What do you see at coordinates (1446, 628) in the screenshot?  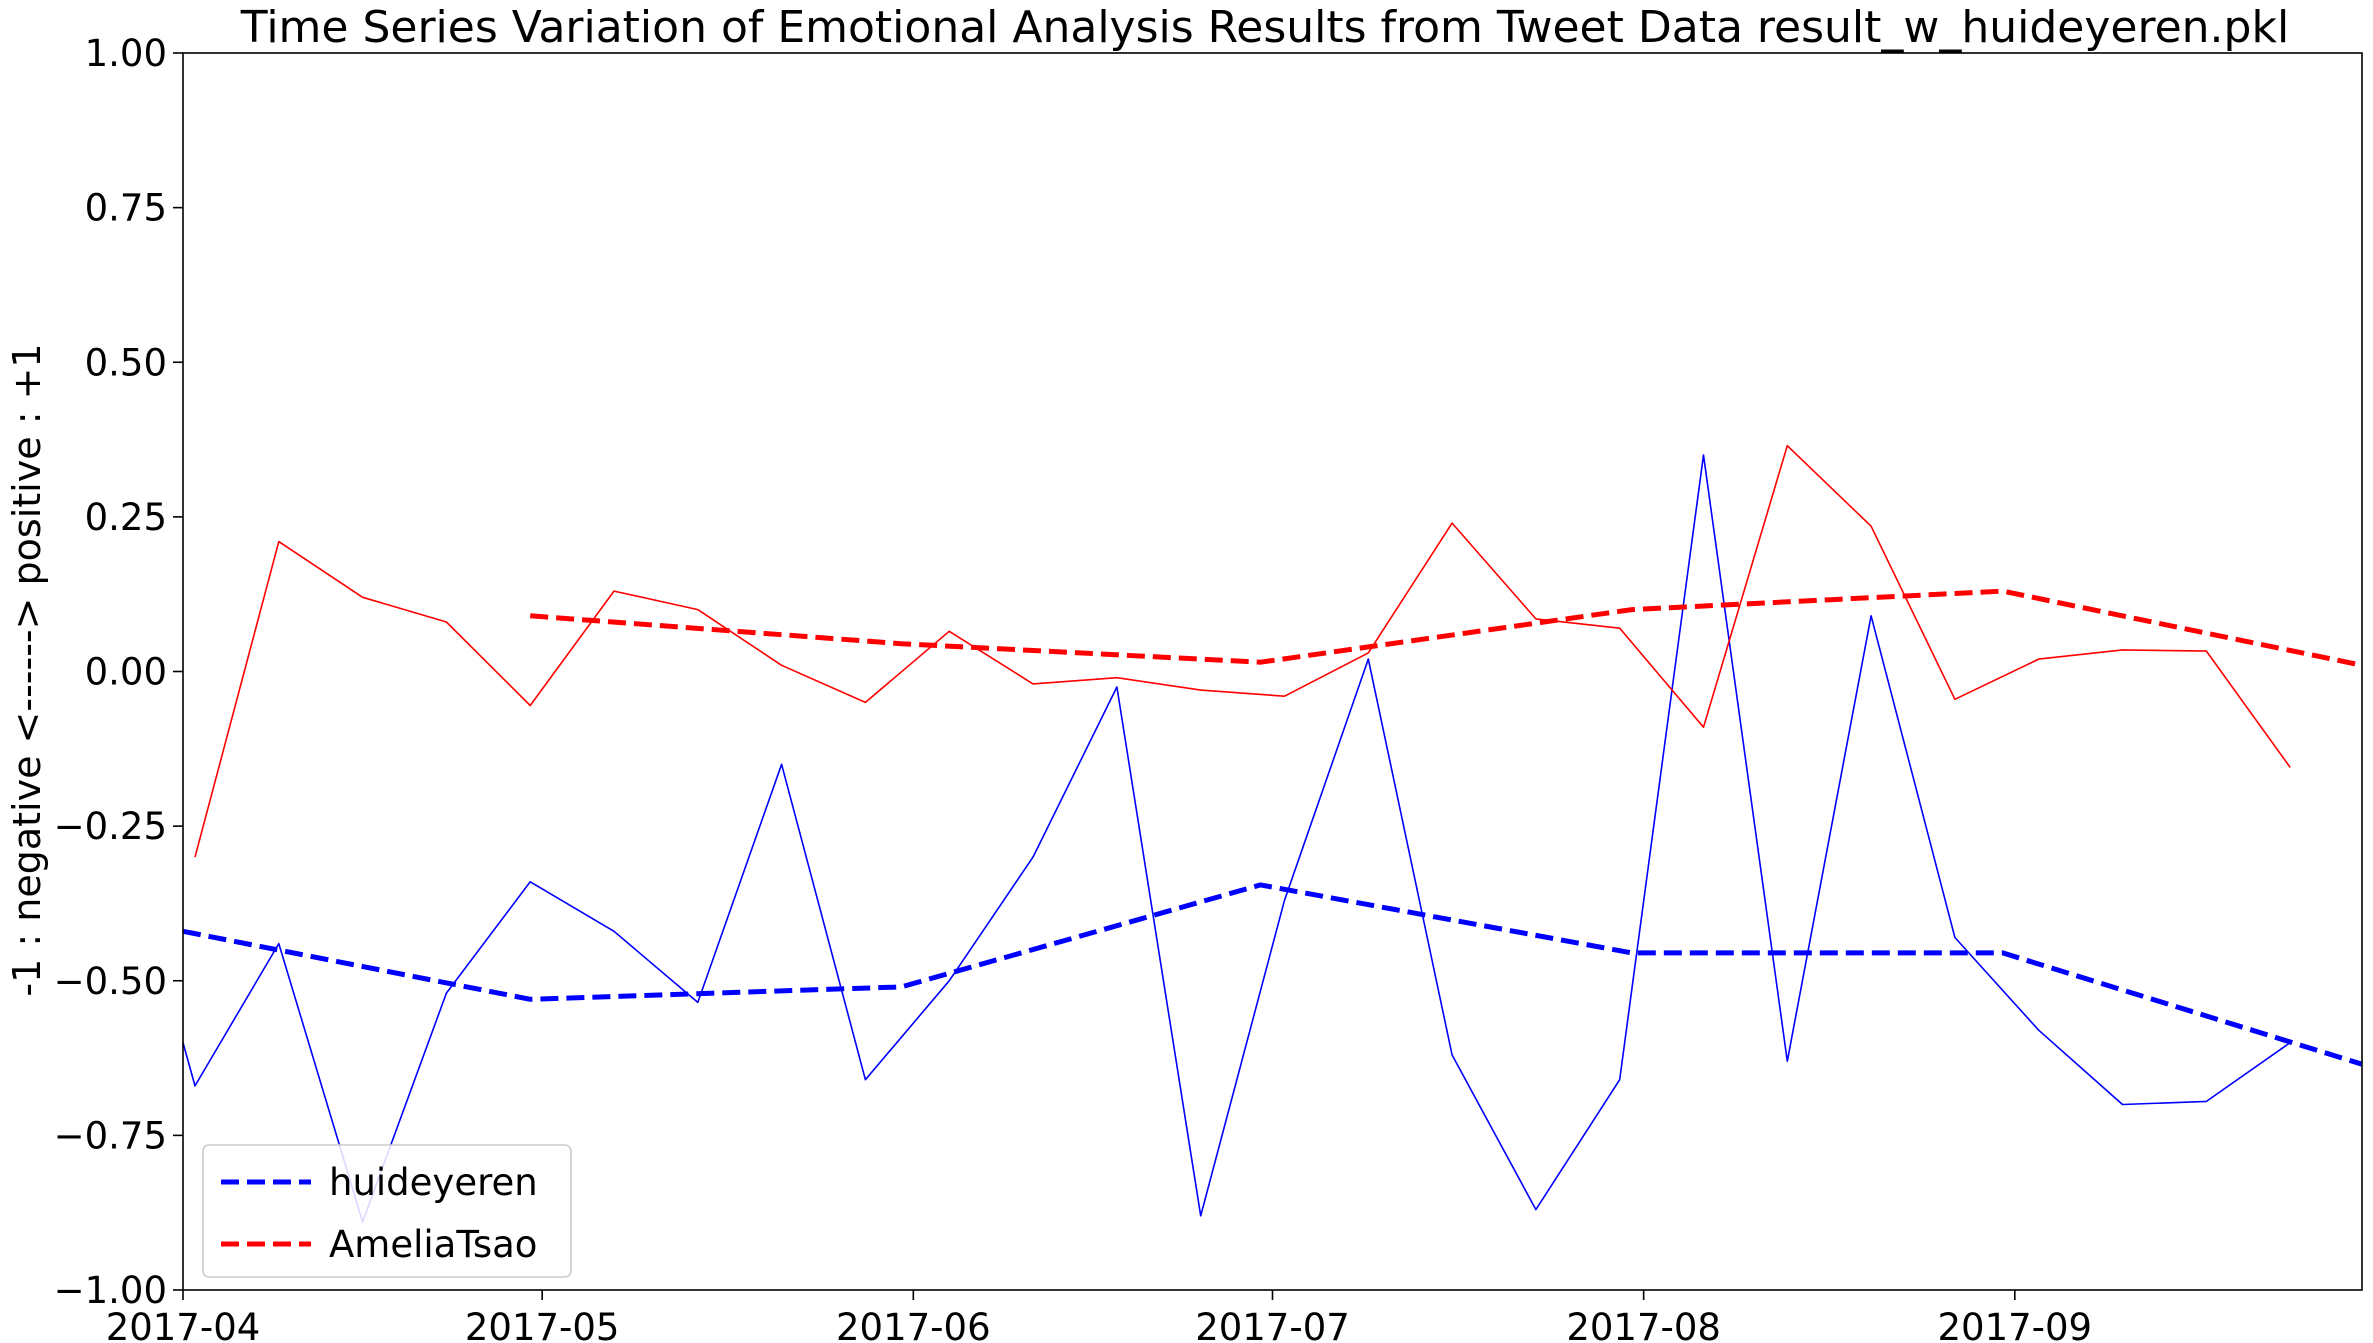 I see `series-line-AmeliaTsao-dashed` at bounding box center [1446, 628].